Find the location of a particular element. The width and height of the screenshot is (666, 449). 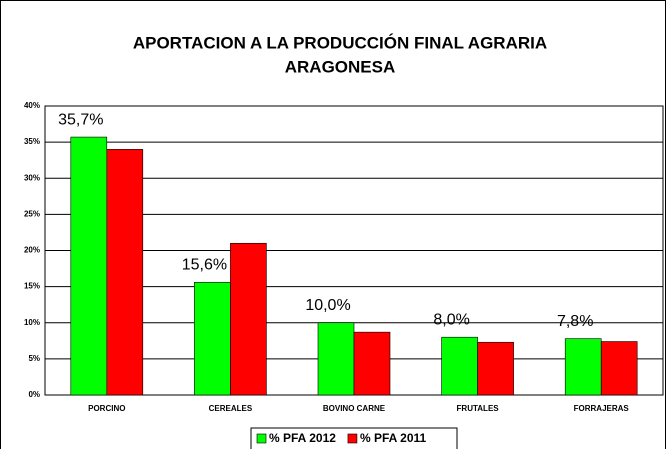

chart-title: APORTACION A LA PRODUCCIÓN FINAL AGRARIA is located at coordinates (340, 42).